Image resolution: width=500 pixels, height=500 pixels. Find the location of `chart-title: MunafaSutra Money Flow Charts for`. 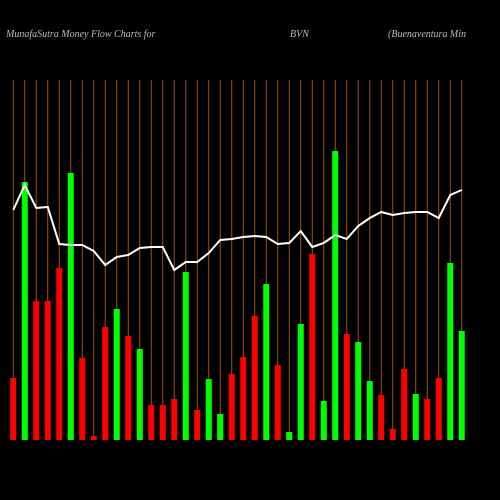

chart-title: MunafaSutra Money Flow Charts for is located at coordinates (80, 34).